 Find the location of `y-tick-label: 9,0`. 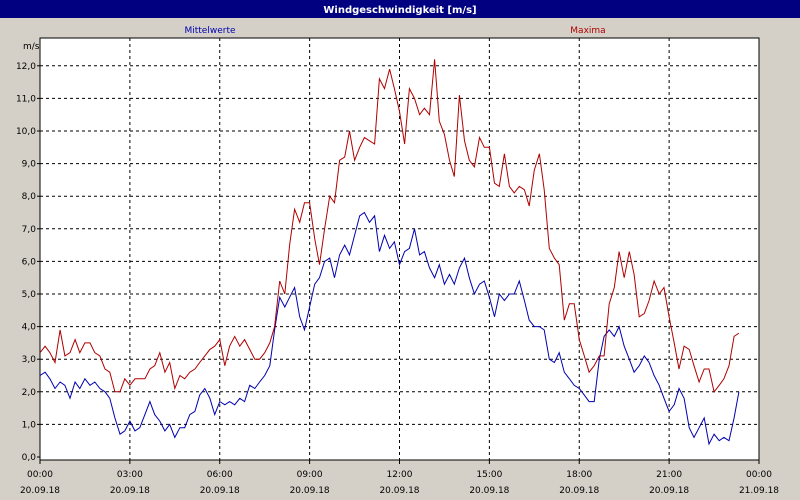

y-tick-label: 9,0 is located at coordinates (29, 165).